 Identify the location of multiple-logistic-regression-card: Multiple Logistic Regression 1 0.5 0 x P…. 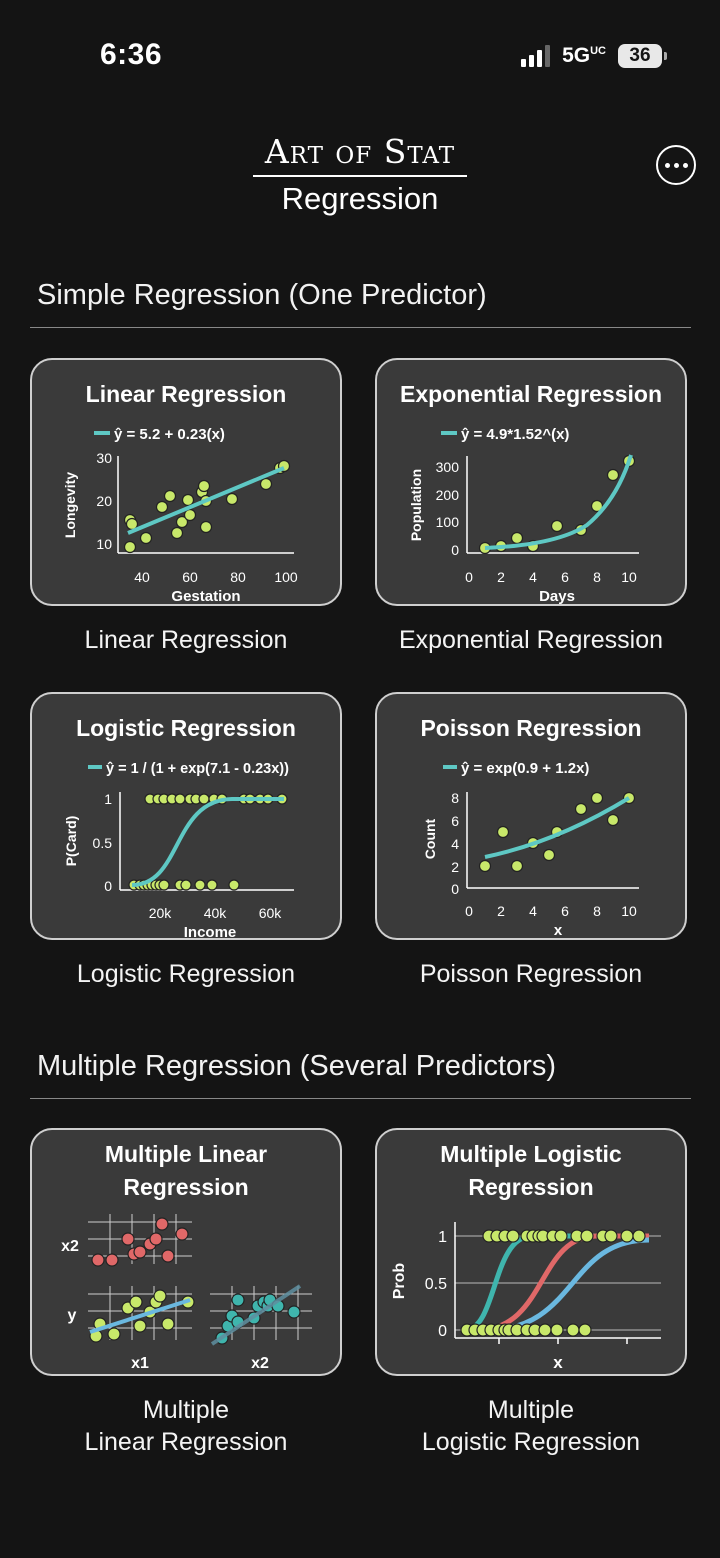
(531, 1252).